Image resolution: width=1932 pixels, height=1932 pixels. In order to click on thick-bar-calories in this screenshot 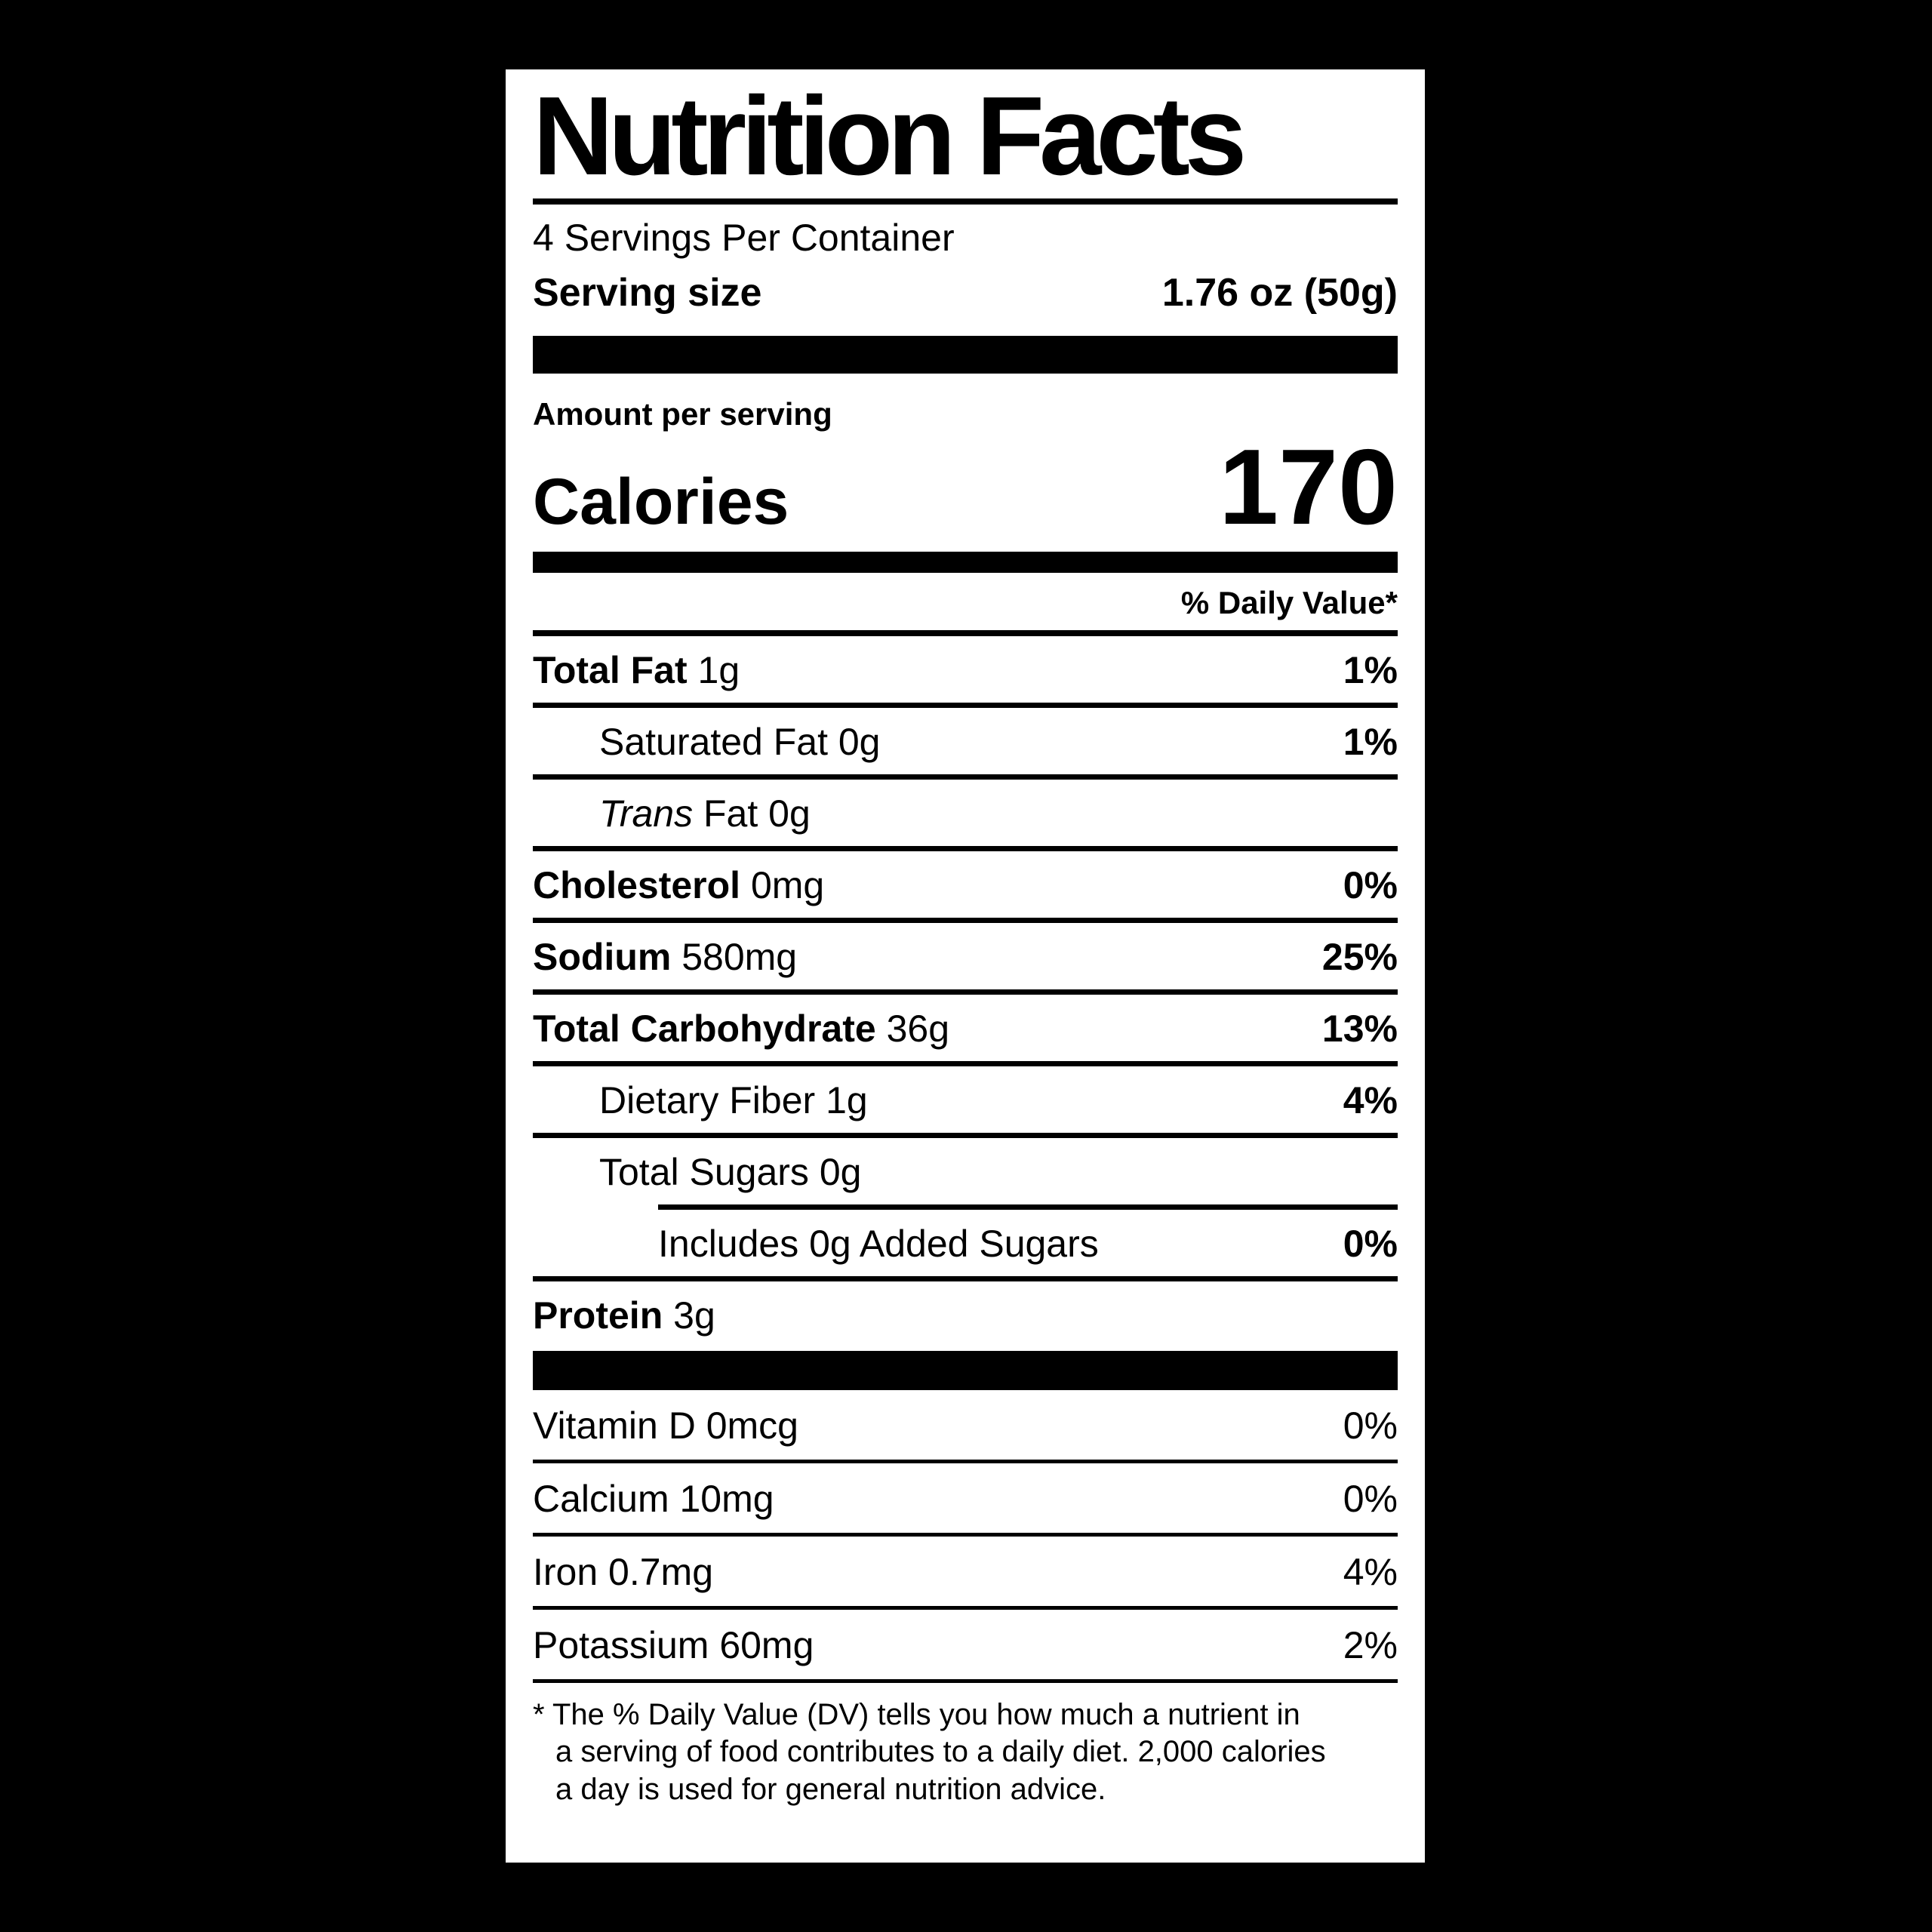, I will do `click(965, 562)`.